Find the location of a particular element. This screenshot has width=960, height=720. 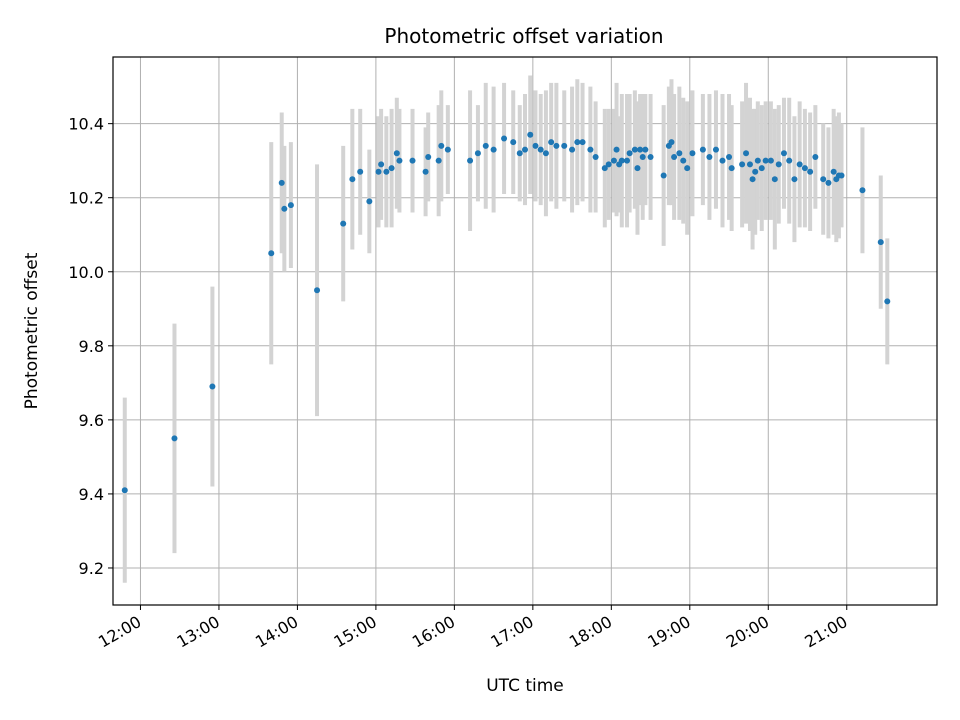

x-tick-label: 16:00 is located at coordinates (433, 632).